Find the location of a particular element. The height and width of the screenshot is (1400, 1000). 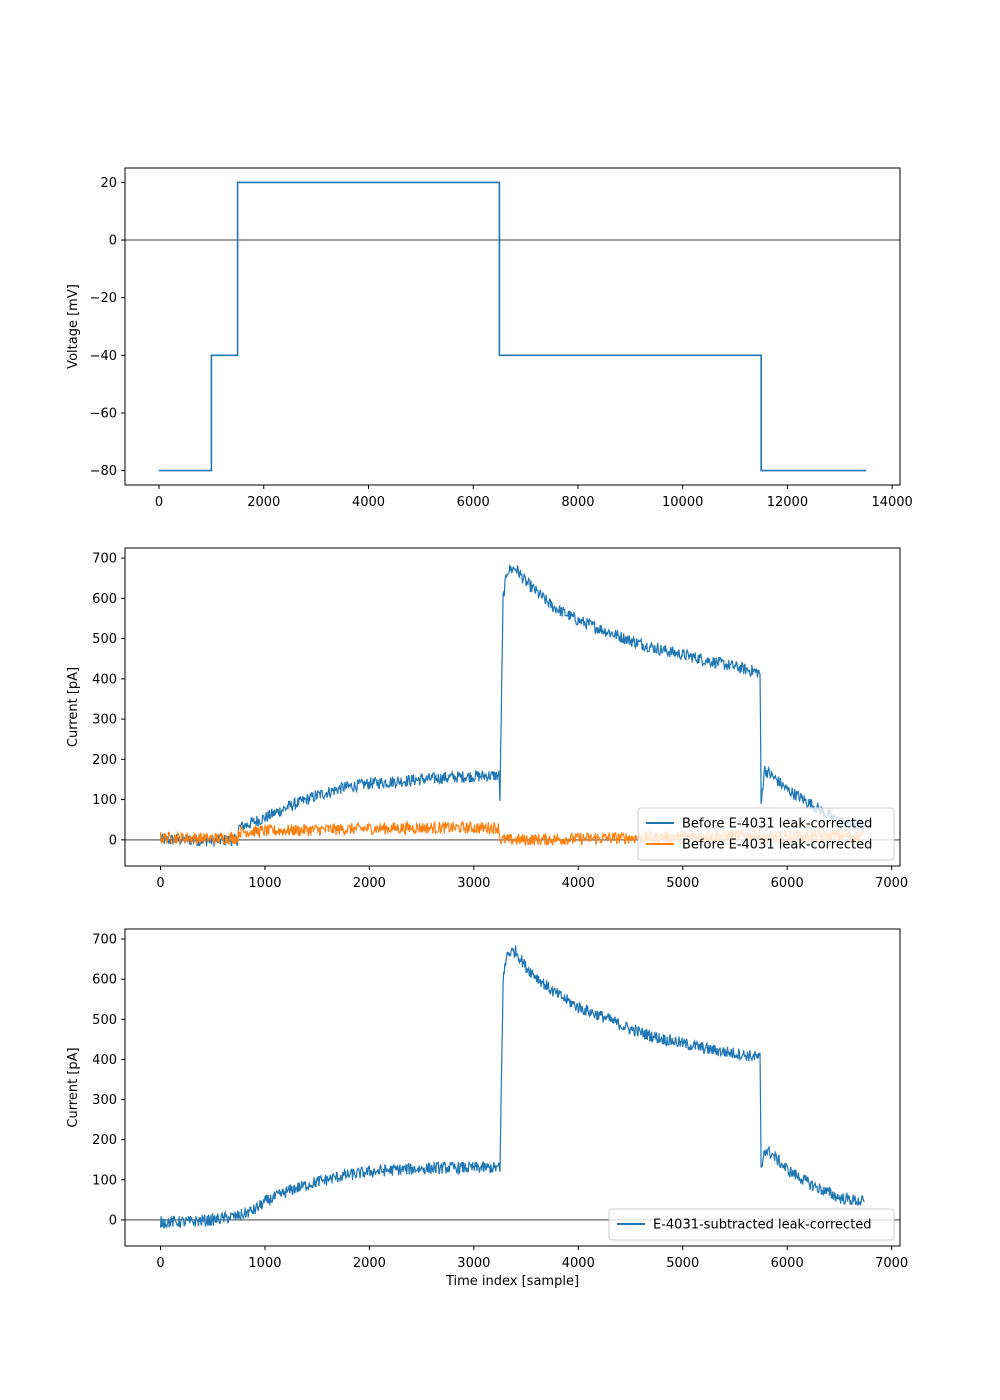

x-tick-label: 10000 is located at coordinates (682, 502).